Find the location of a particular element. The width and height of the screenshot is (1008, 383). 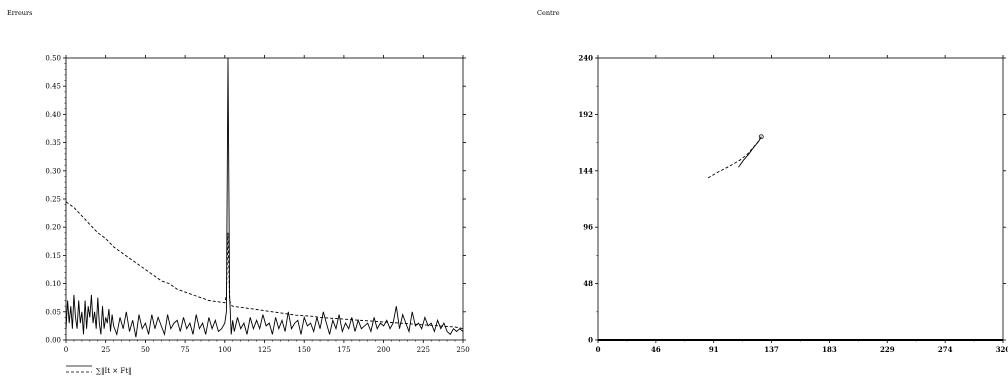

x-tick-label: 100 is located at coordinates (224, 350).